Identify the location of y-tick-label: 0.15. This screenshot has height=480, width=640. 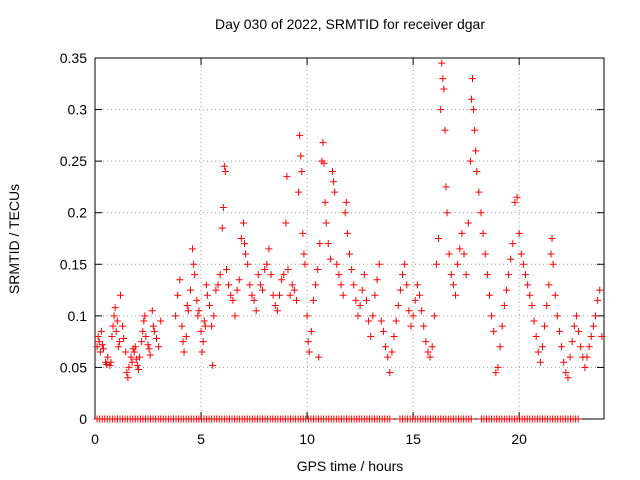
(73, 264).